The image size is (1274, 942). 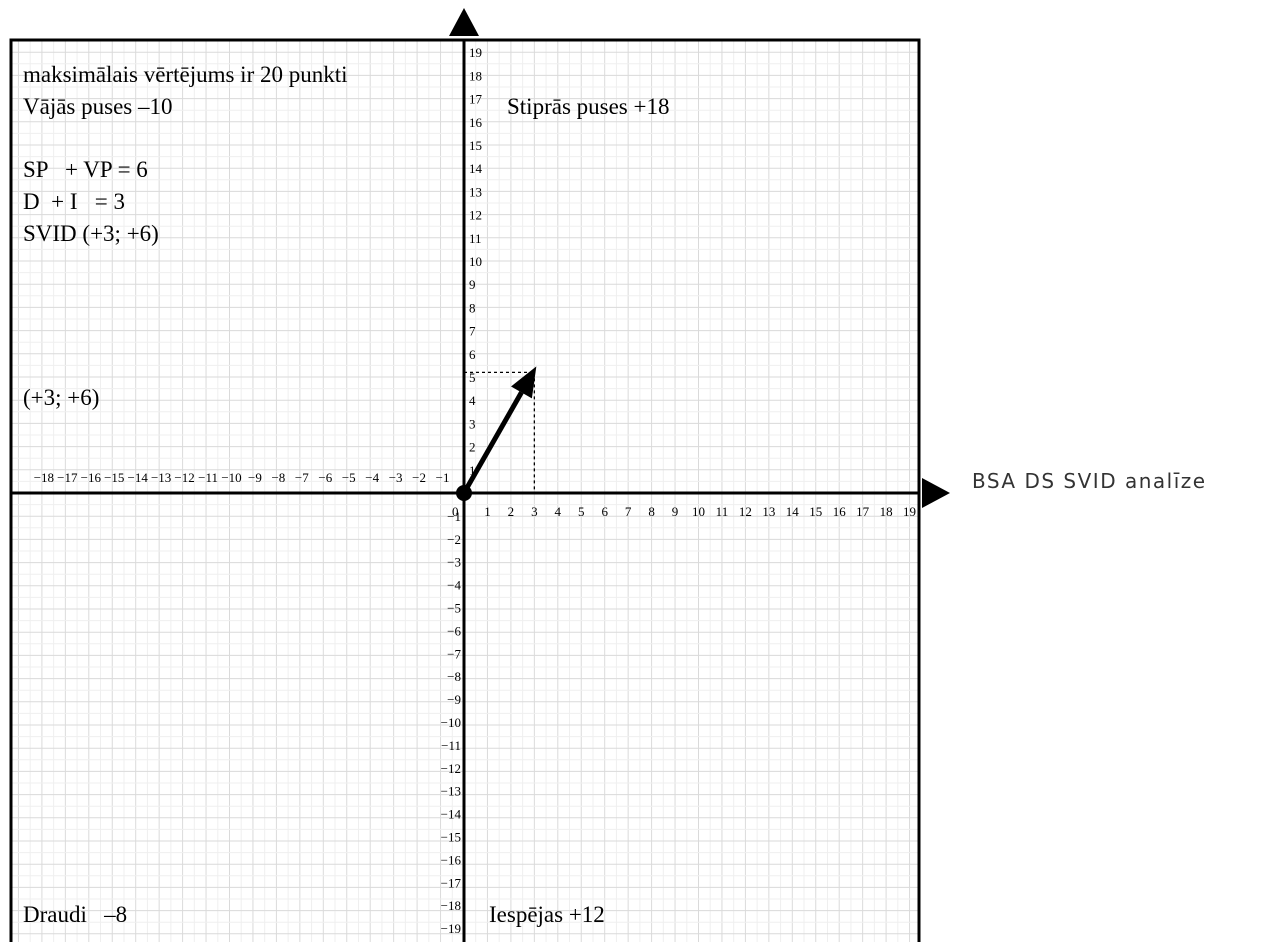 I want to click on x-tick-label: −12, so click(x=184, y=477).